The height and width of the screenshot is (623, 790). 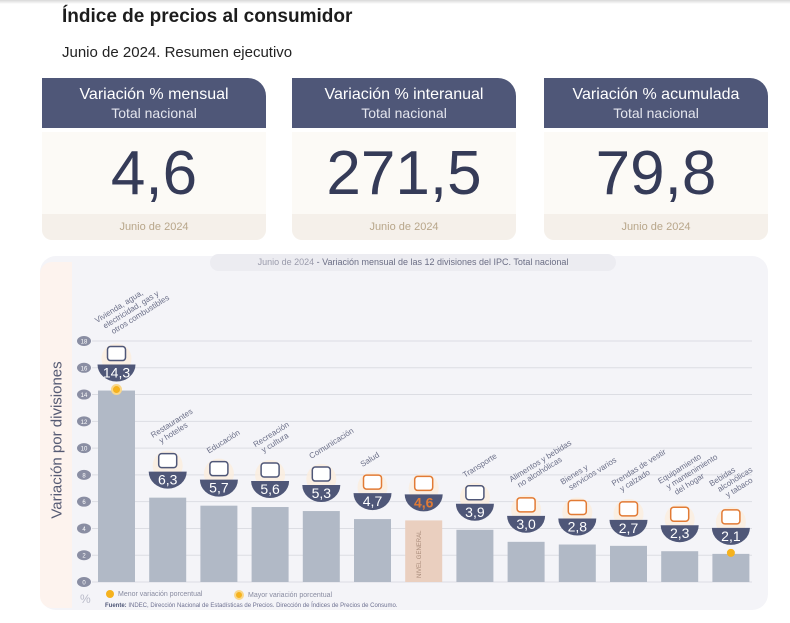 What do you see at coordinates (167, 460) in the screenshot?
I see `restaurant-icon-glyph` at bounding box center [167, 460].